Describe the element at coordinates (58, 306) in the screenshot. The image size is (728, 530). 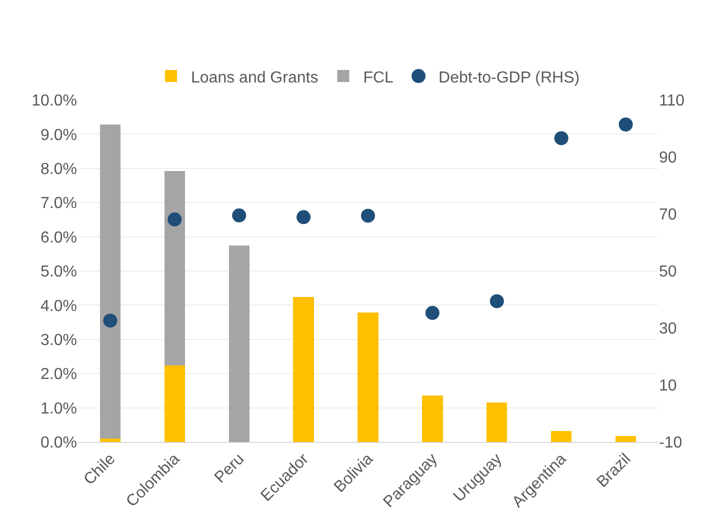
I see `y-tick-label: 4.0%` at that location.